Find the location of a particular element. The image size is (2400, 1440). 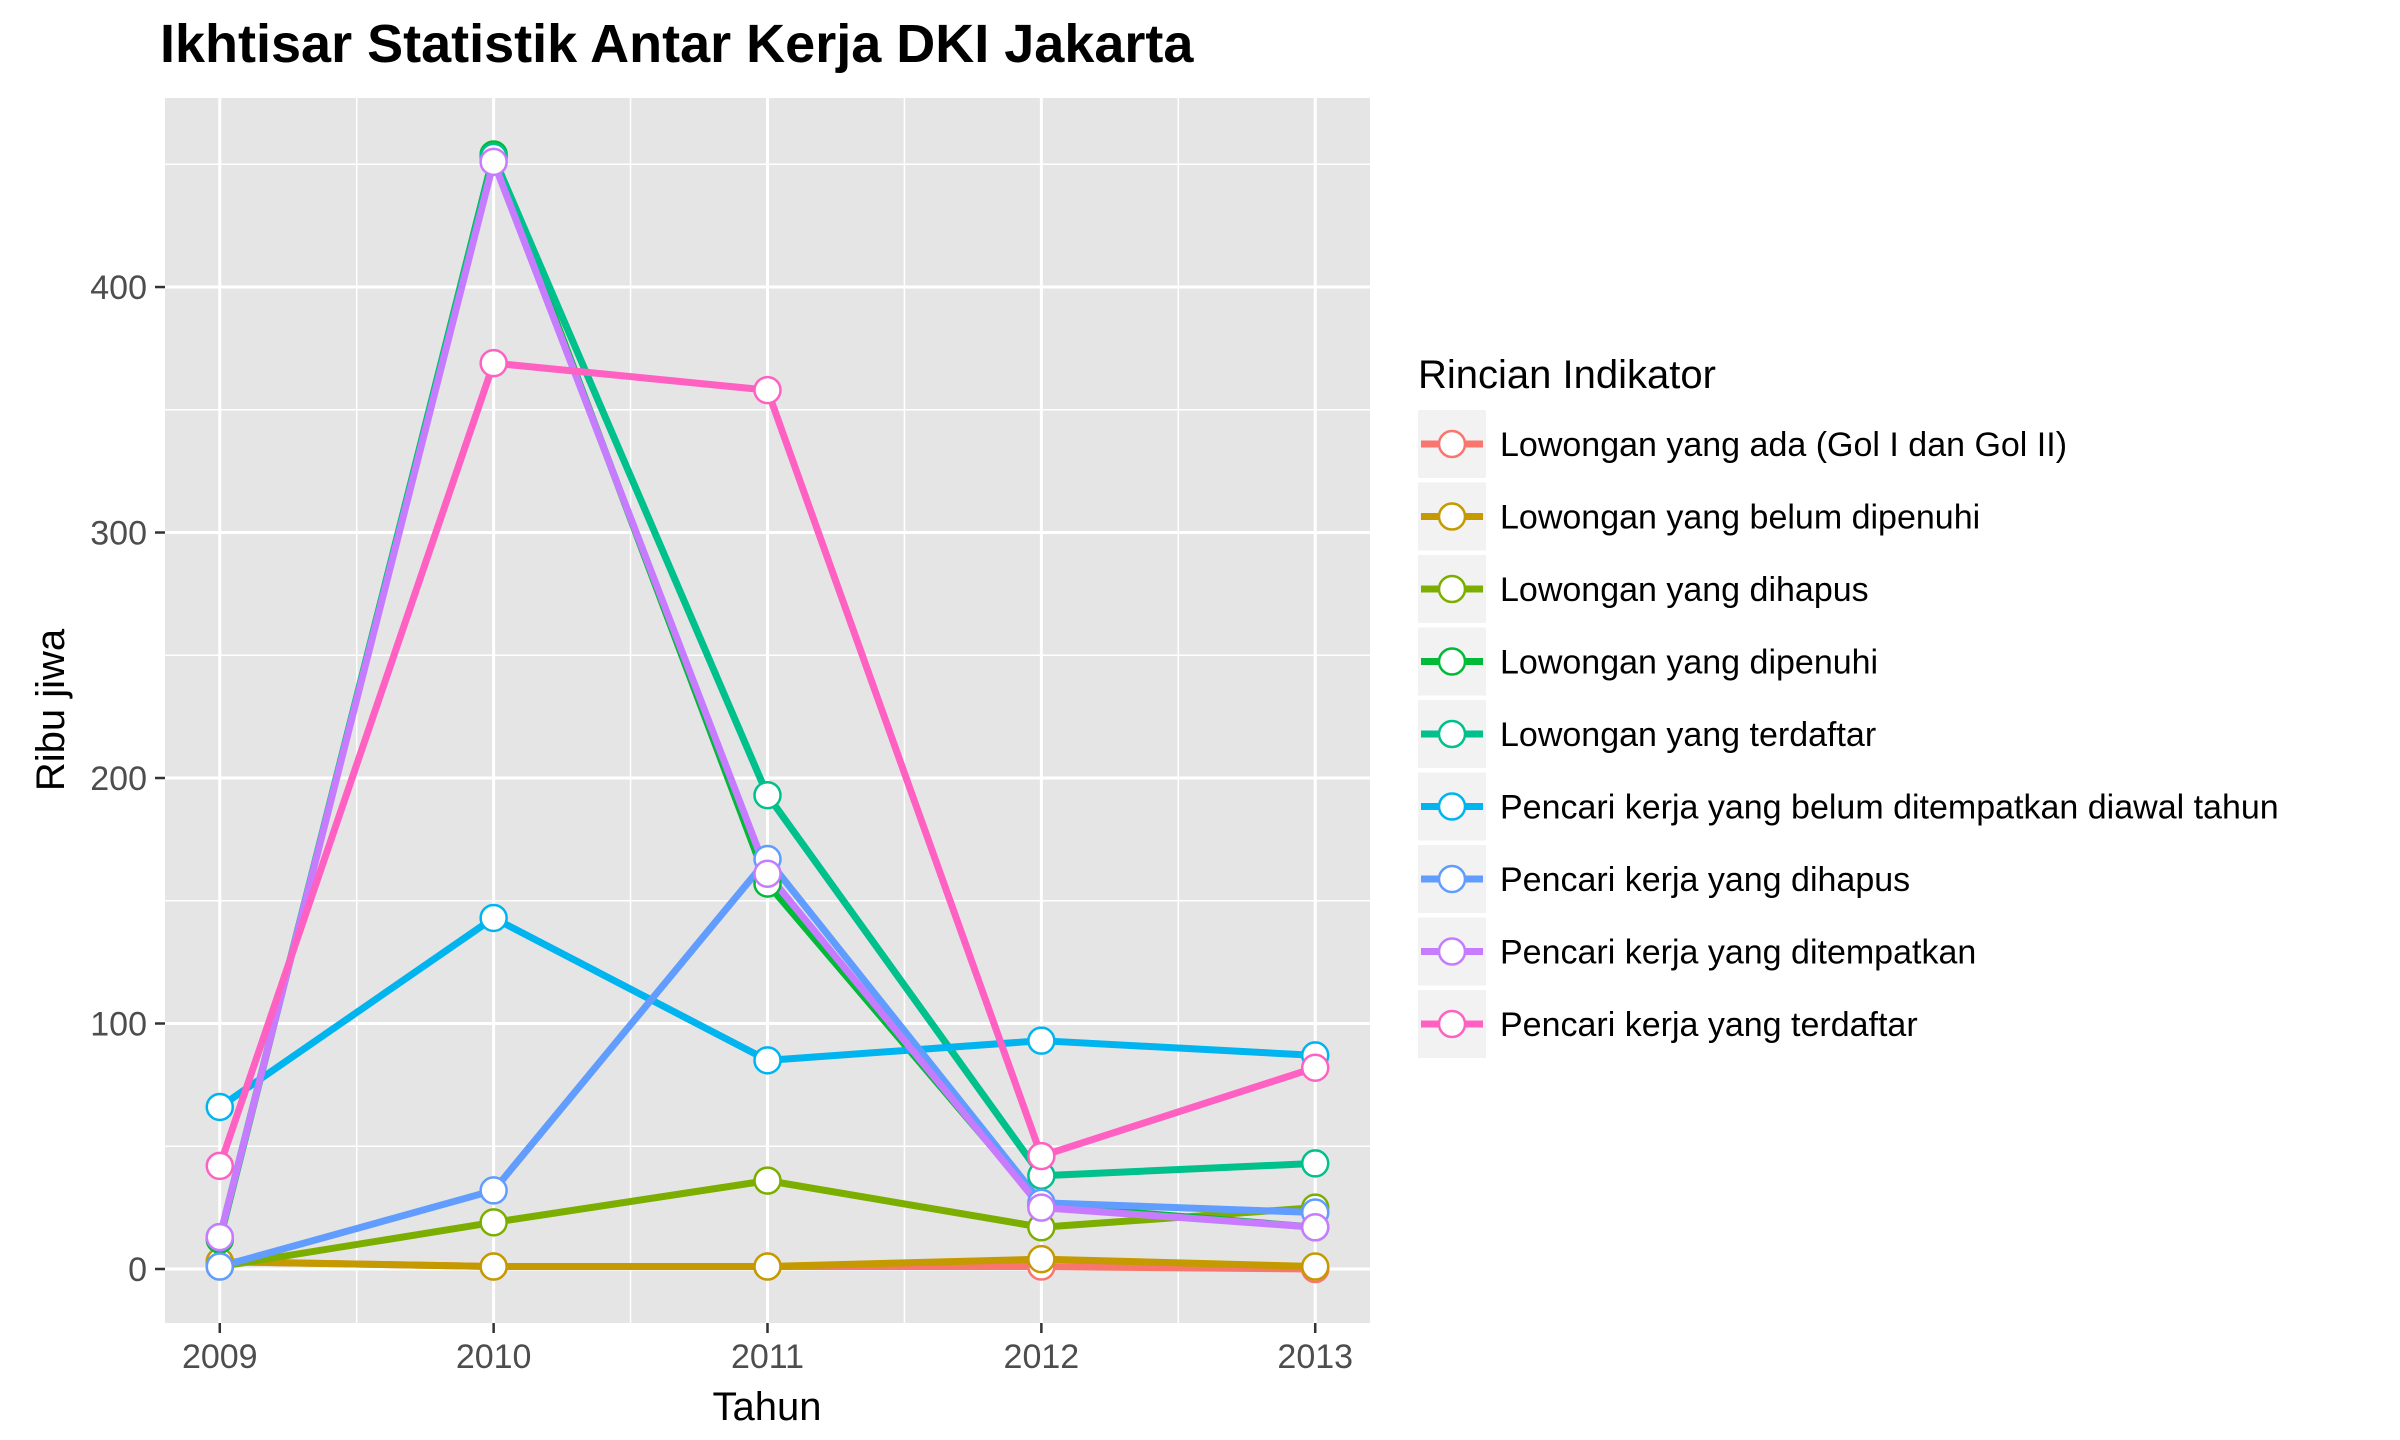

legend-label: Pencari kerja yang dihapus is located at coordinates (1705, 880).